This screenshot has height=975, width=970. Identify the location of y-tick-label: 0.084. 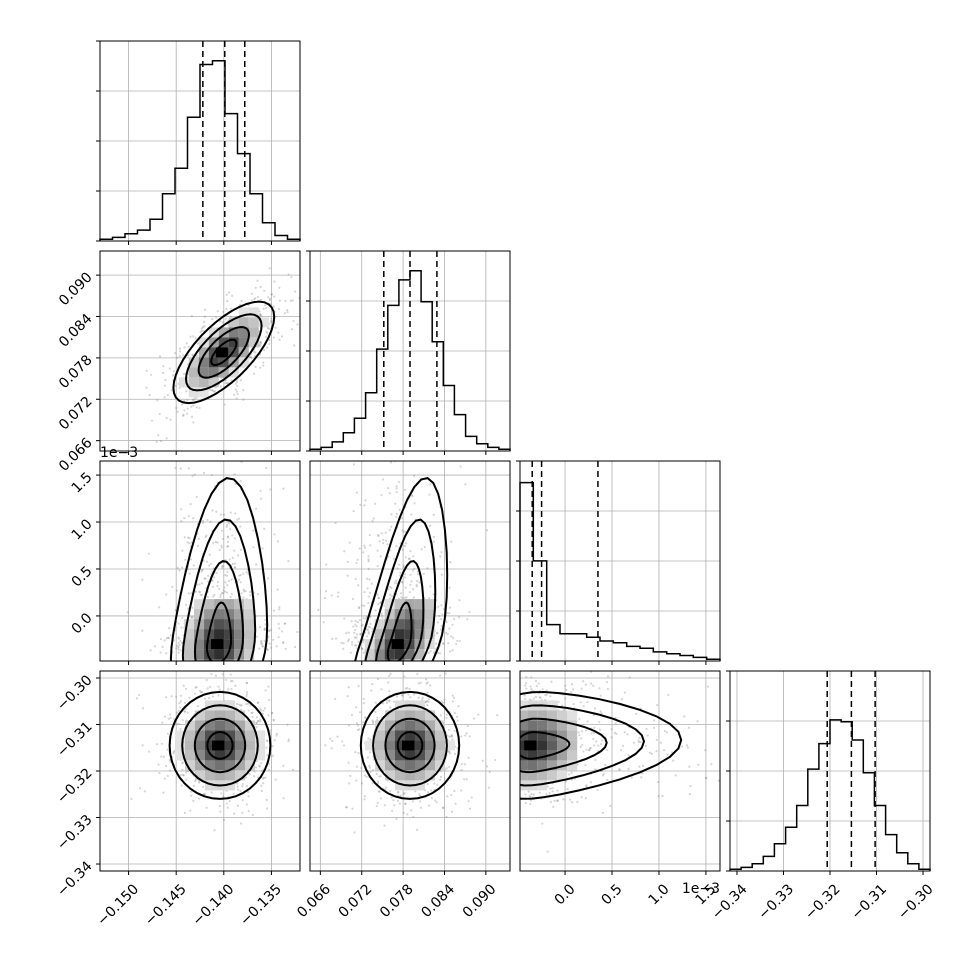
(76, 331).